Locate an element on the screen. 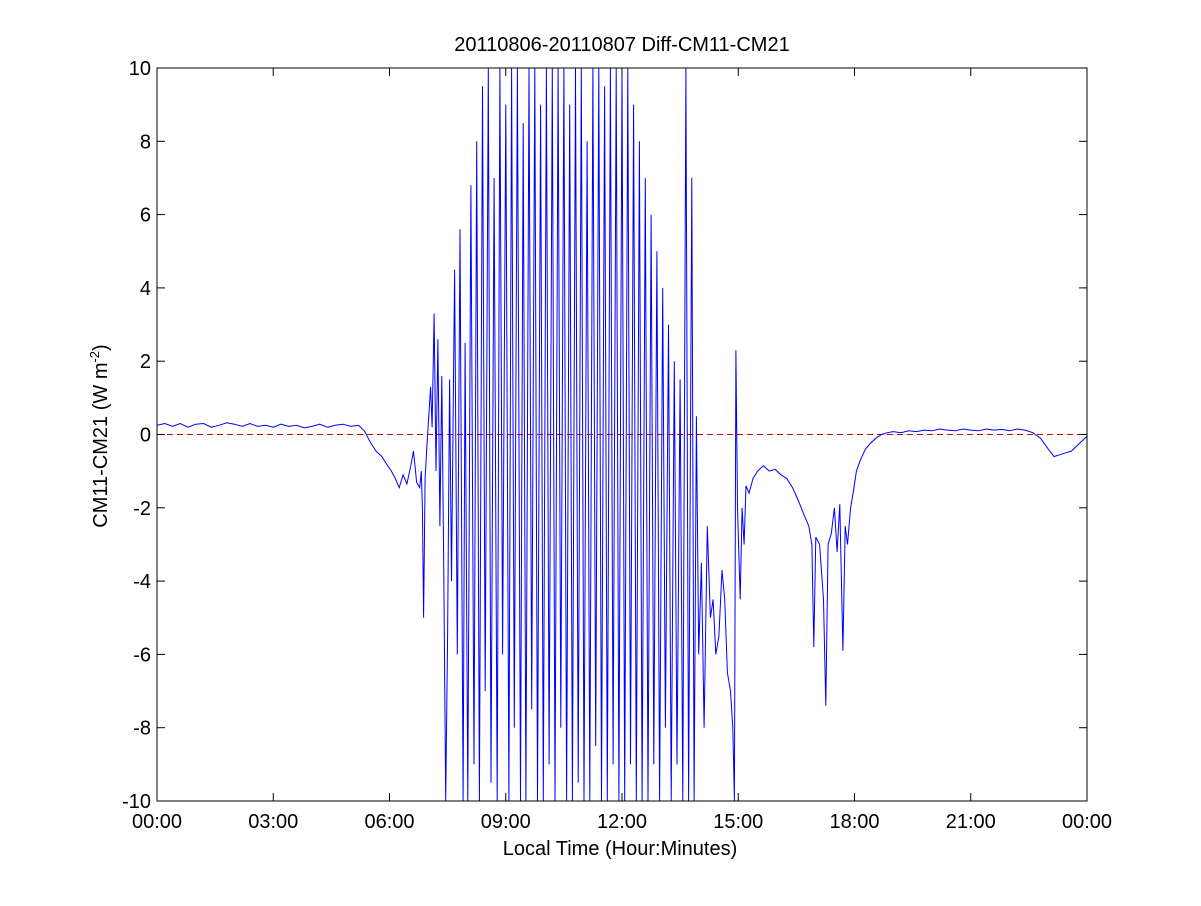 The width and height of the screenshot is (1201, 906). y-tick-label: -2 is located at coordinates (142, 509).